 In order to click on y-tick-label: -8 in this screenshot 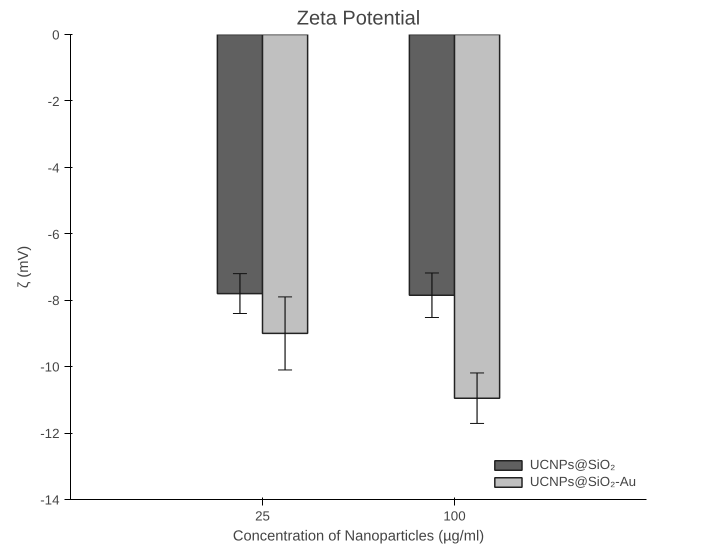, I will do `click(54, 300)`.